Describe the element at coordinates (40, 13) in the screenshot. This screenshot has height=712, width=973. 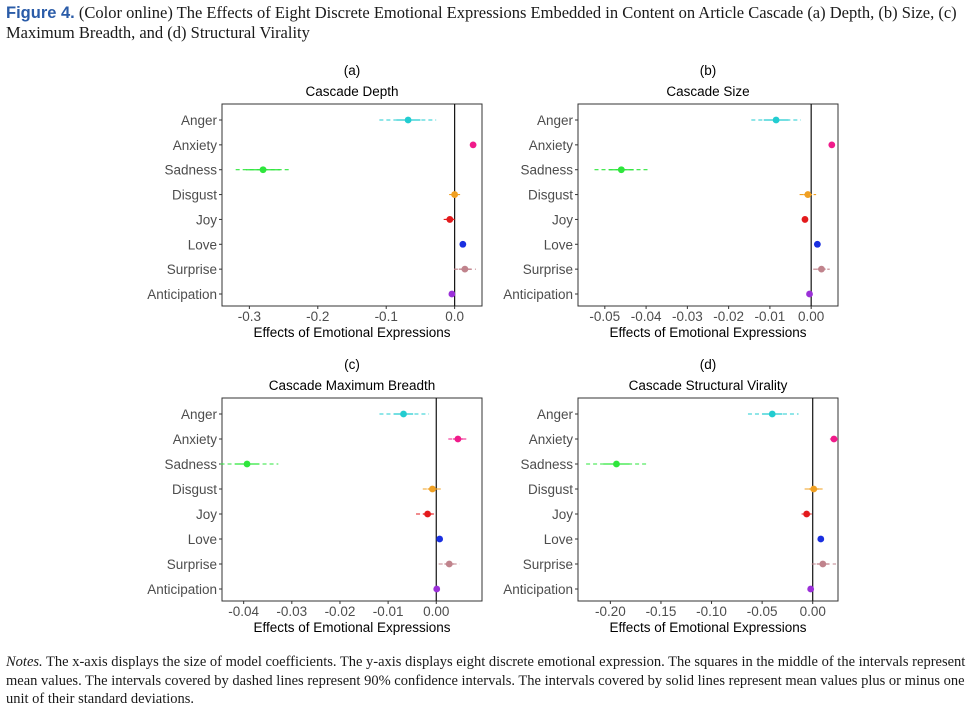
I see `figure-label: Figure 4.` at that location.